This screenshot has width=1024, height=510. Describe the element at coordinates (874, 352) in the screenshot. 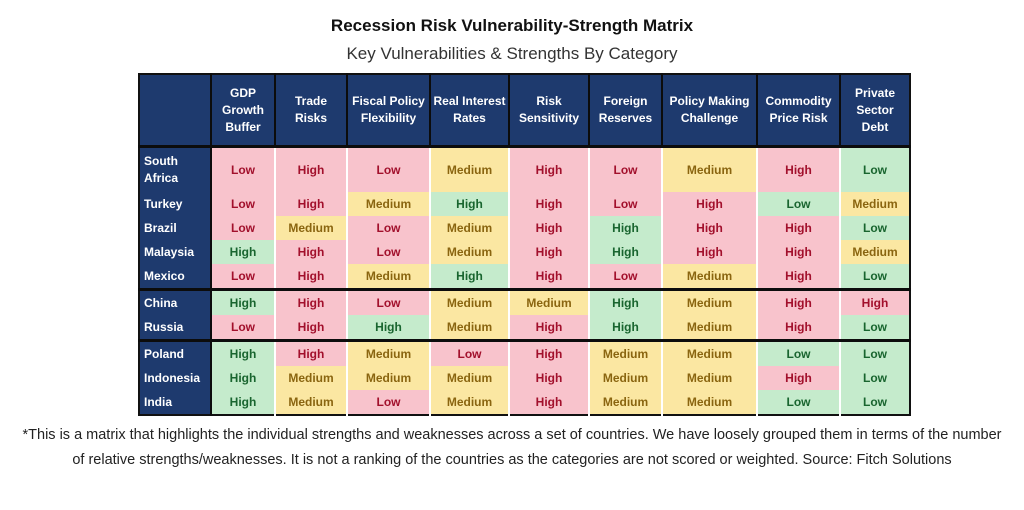

I see `matrix-cell-poland-private-sector-debt: Low` at that location.